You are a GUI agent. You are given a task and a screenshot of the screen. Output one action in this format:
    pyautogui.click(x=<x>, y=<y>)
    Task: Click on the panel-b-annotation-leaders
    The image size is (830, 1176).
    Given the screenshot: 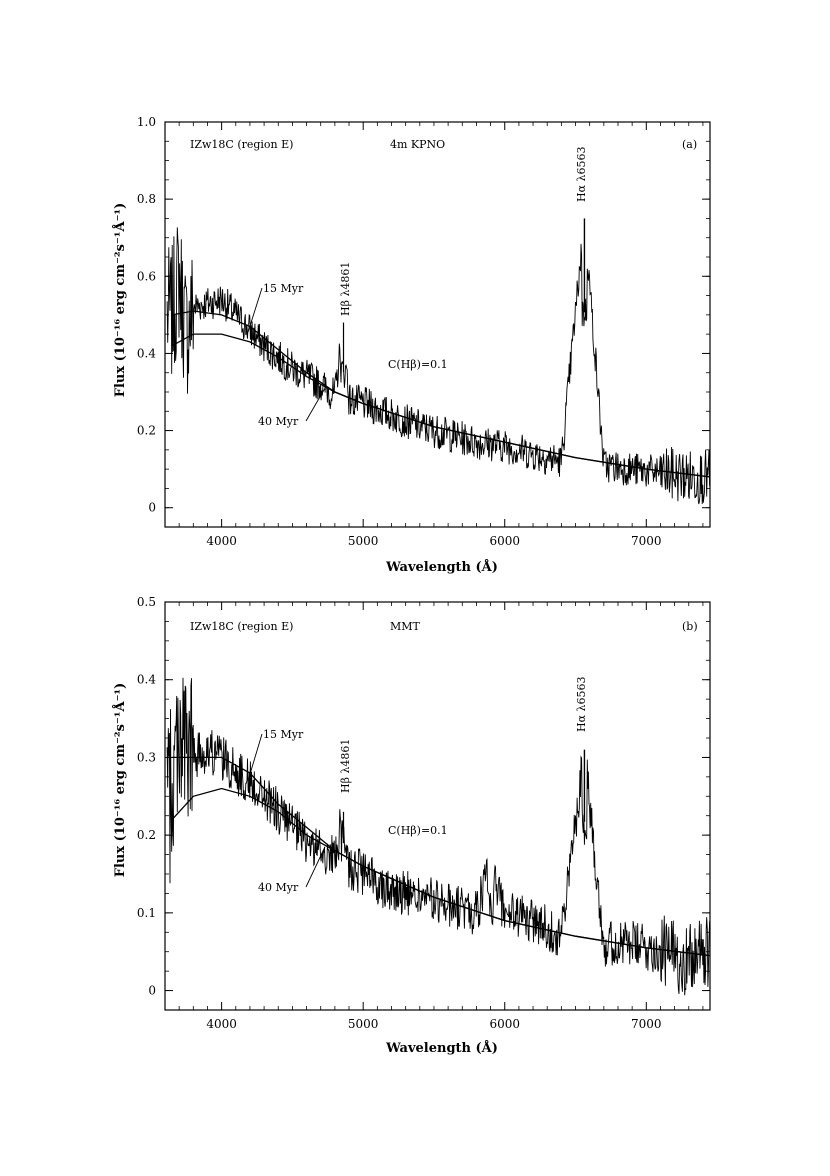 What is the action you would take?
    pyautogui.click(x=286, y=810)
    